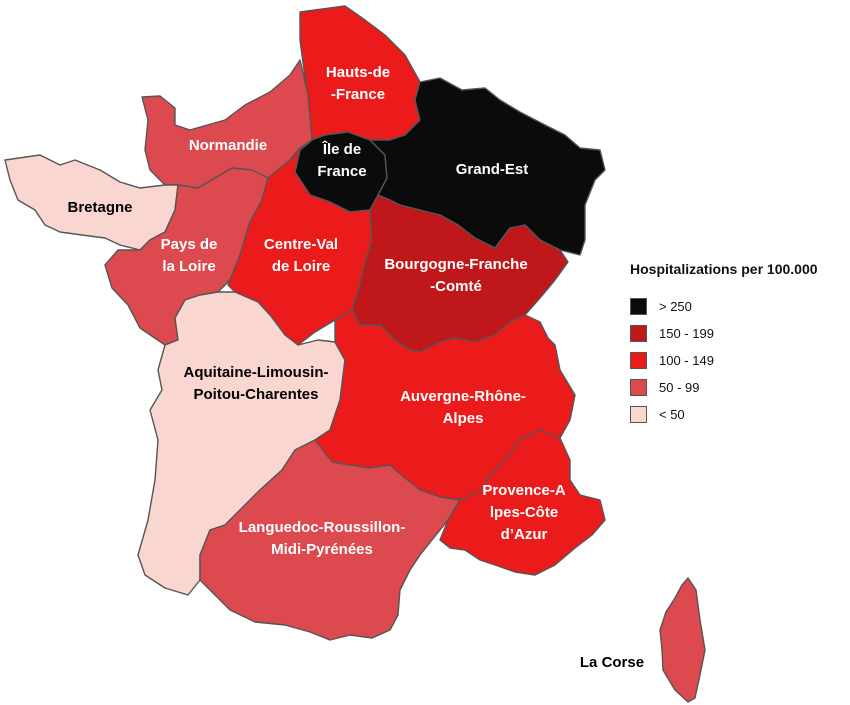  I want to click on legend-item: 100 - 149, so click(724, 360).